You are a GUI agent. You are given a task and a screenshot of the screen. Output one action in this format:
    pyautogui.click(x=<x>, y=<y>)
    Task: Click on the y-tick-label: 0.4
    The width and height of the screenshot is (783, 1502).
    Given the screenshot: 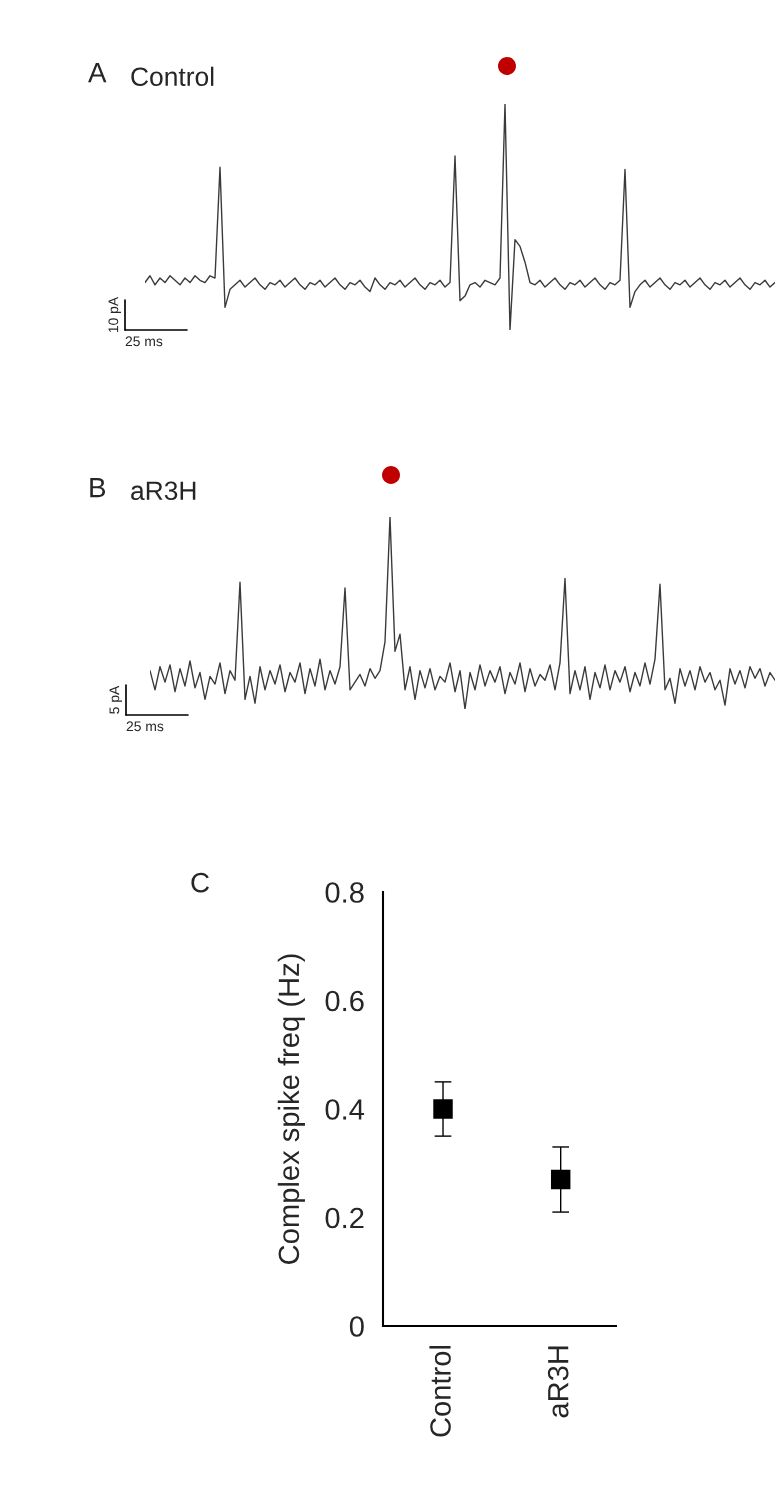 What is the action you would take?
    pyautogui.click(x=345, y=1109)
    